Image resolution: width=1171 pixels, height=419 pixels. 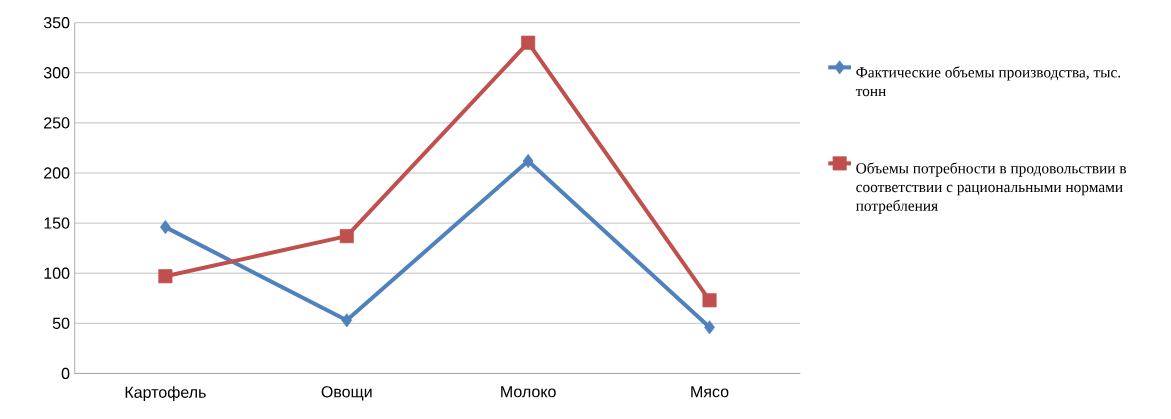 What do you see at coordinates (165, 394) in the screenshot?
I see `x-tick-label: Картофель` at bounding box center [165, 394].